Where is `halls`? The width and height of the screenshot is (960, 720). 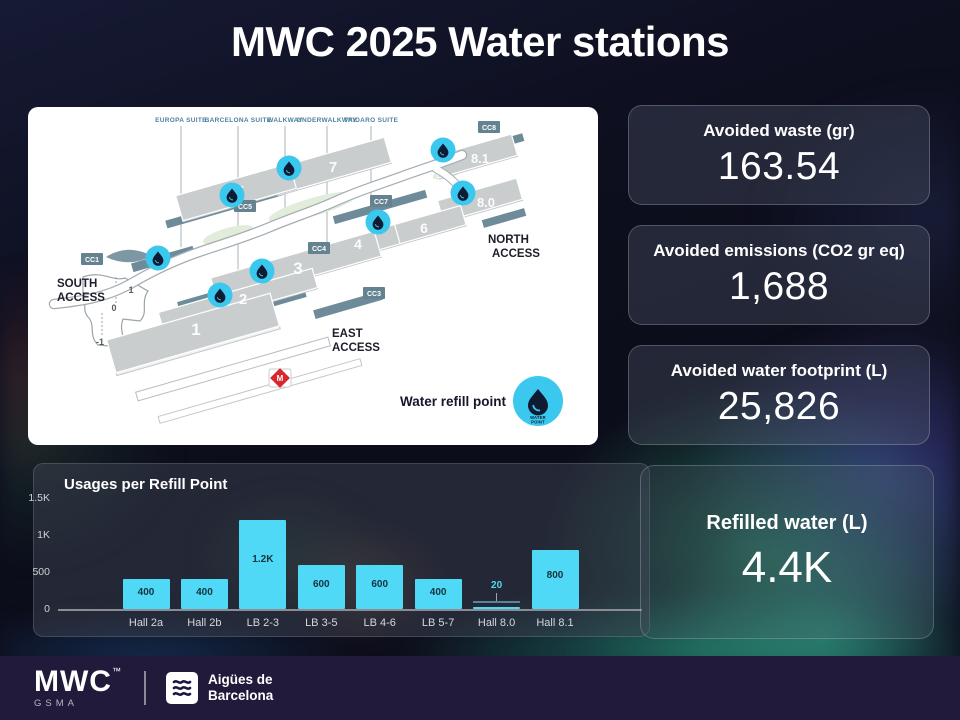 halls is located at coordinates (314, 255).